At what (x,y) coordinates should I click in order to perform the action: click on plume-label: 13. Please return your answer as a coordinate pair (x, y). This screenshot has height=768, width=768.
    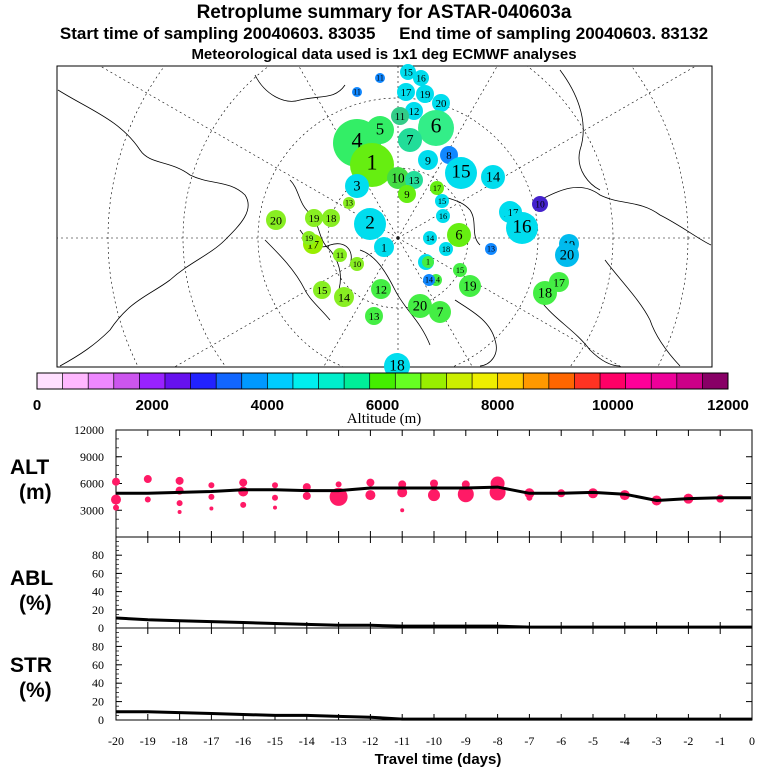
    Looking at the image, I should click on (414, 181).